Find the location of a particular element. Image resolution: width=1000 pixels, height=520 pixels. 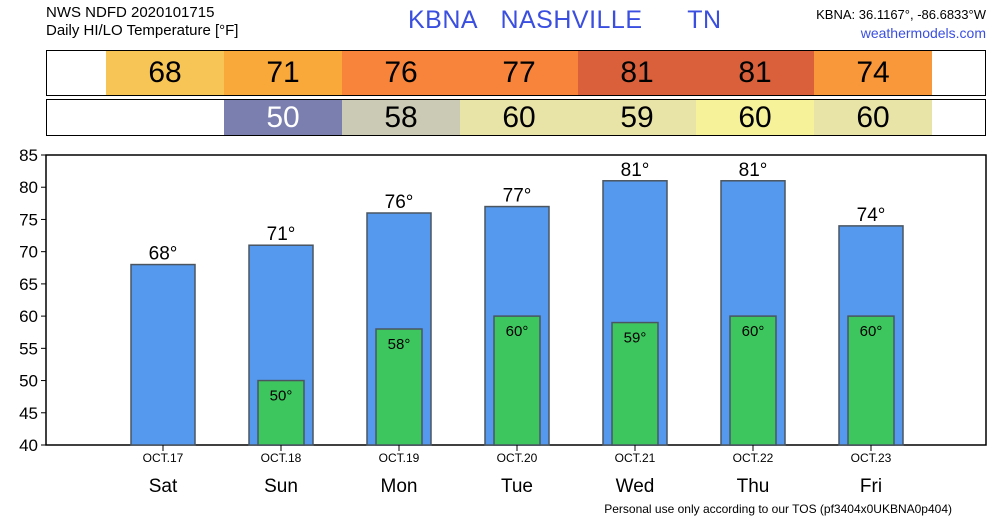

hi-cell: 74 is located at coordinates (873, 73).